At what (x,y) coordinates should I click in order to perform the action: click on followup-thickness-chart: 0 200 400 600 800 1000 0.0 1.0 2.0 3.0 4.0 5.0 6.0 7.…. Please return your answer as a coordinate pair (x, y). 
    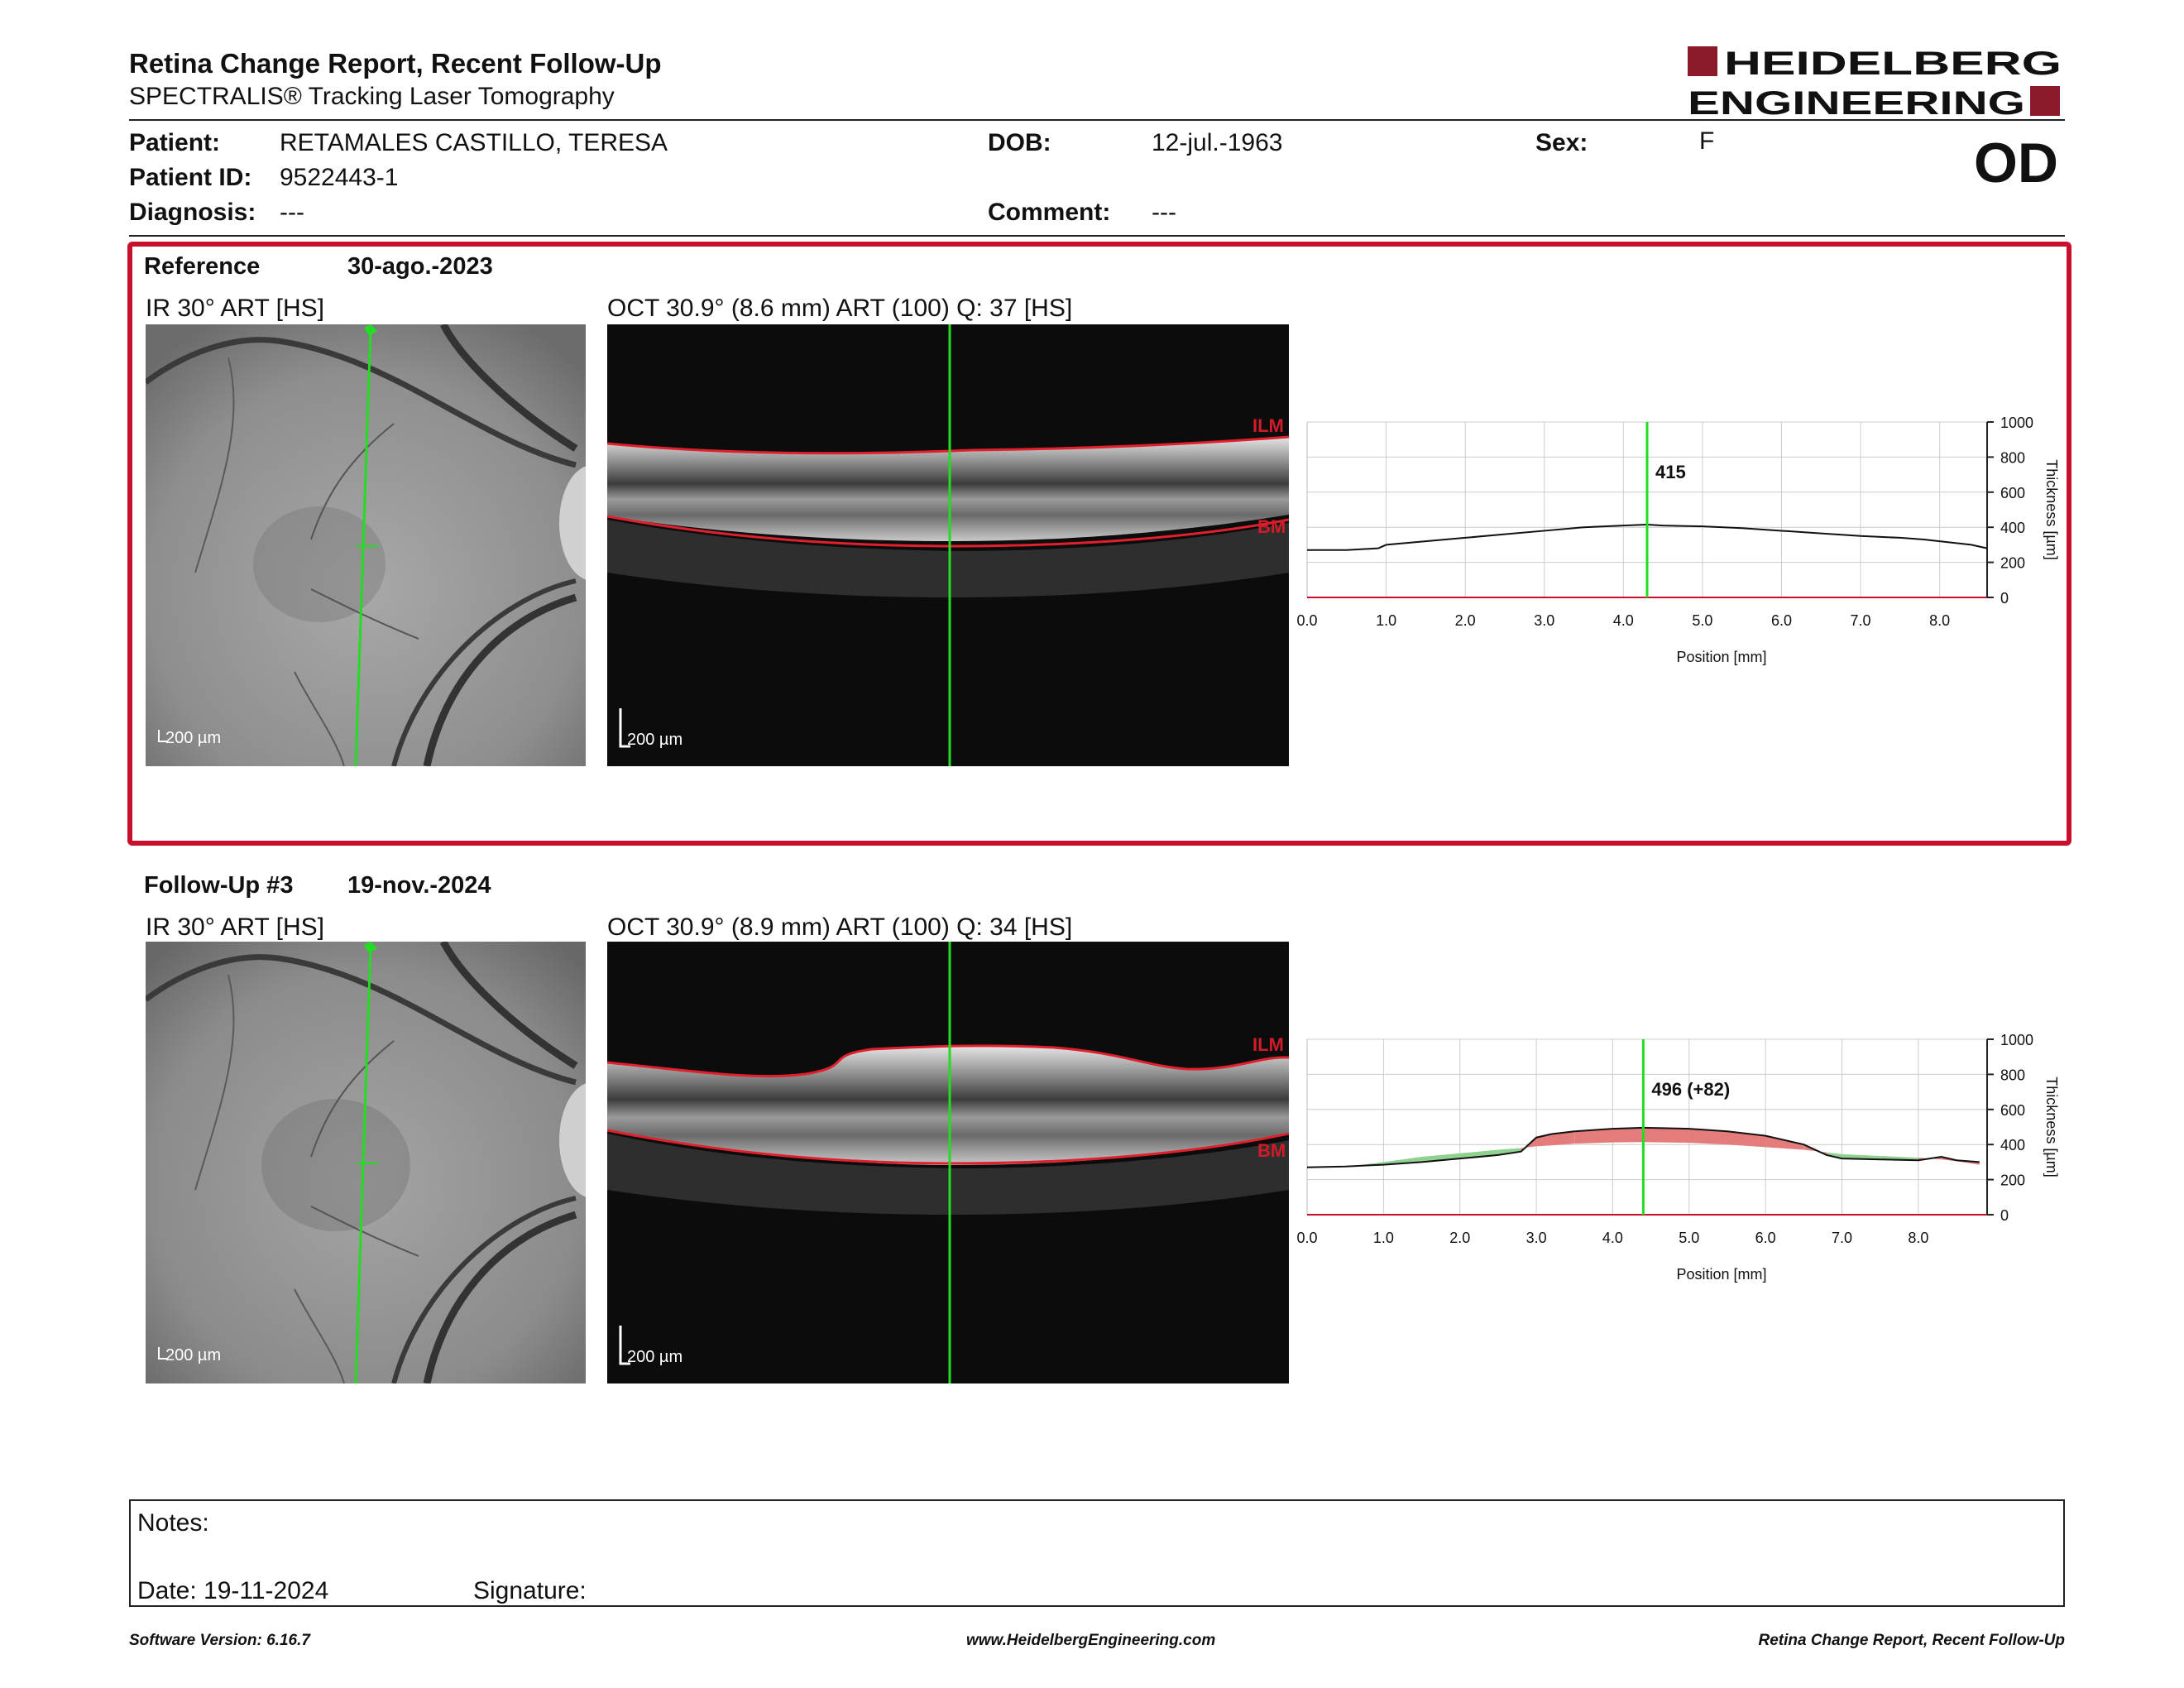
    Looking at the image, I should click on (1688, 1163).